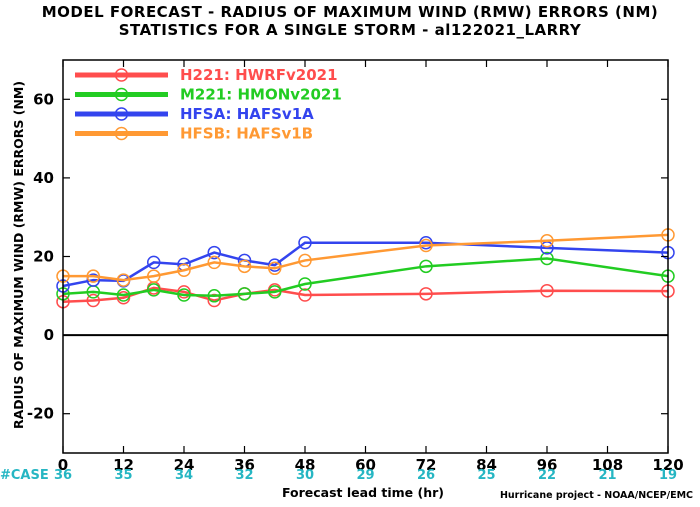 The height and width of the screenshot is (507, 700). Describe the element at coordinates (244, 475) in the screenshot. I see `case-count: 32` at that location.